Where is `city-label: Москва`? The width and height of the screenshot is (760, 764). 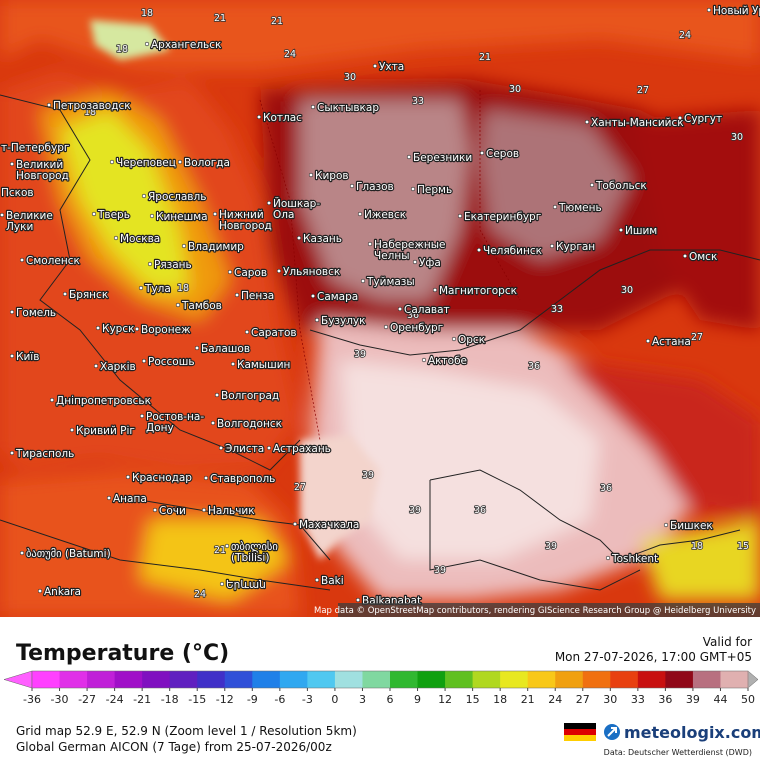 city-label: Москва is located at coordinates (140, 239).